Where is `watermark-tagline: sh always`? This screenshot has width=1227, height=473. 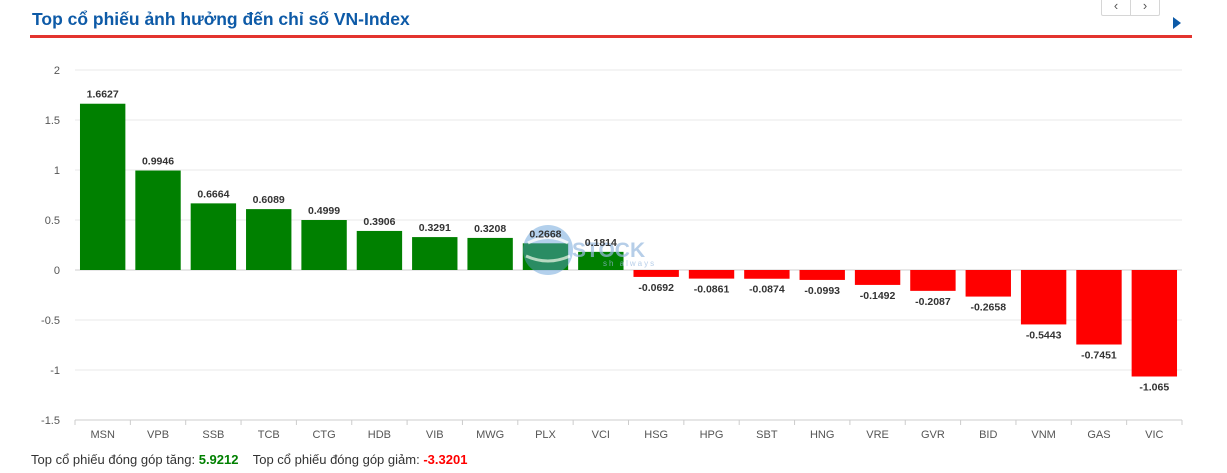 watermark-tagline: sh always is located at coordinates (629, 263).